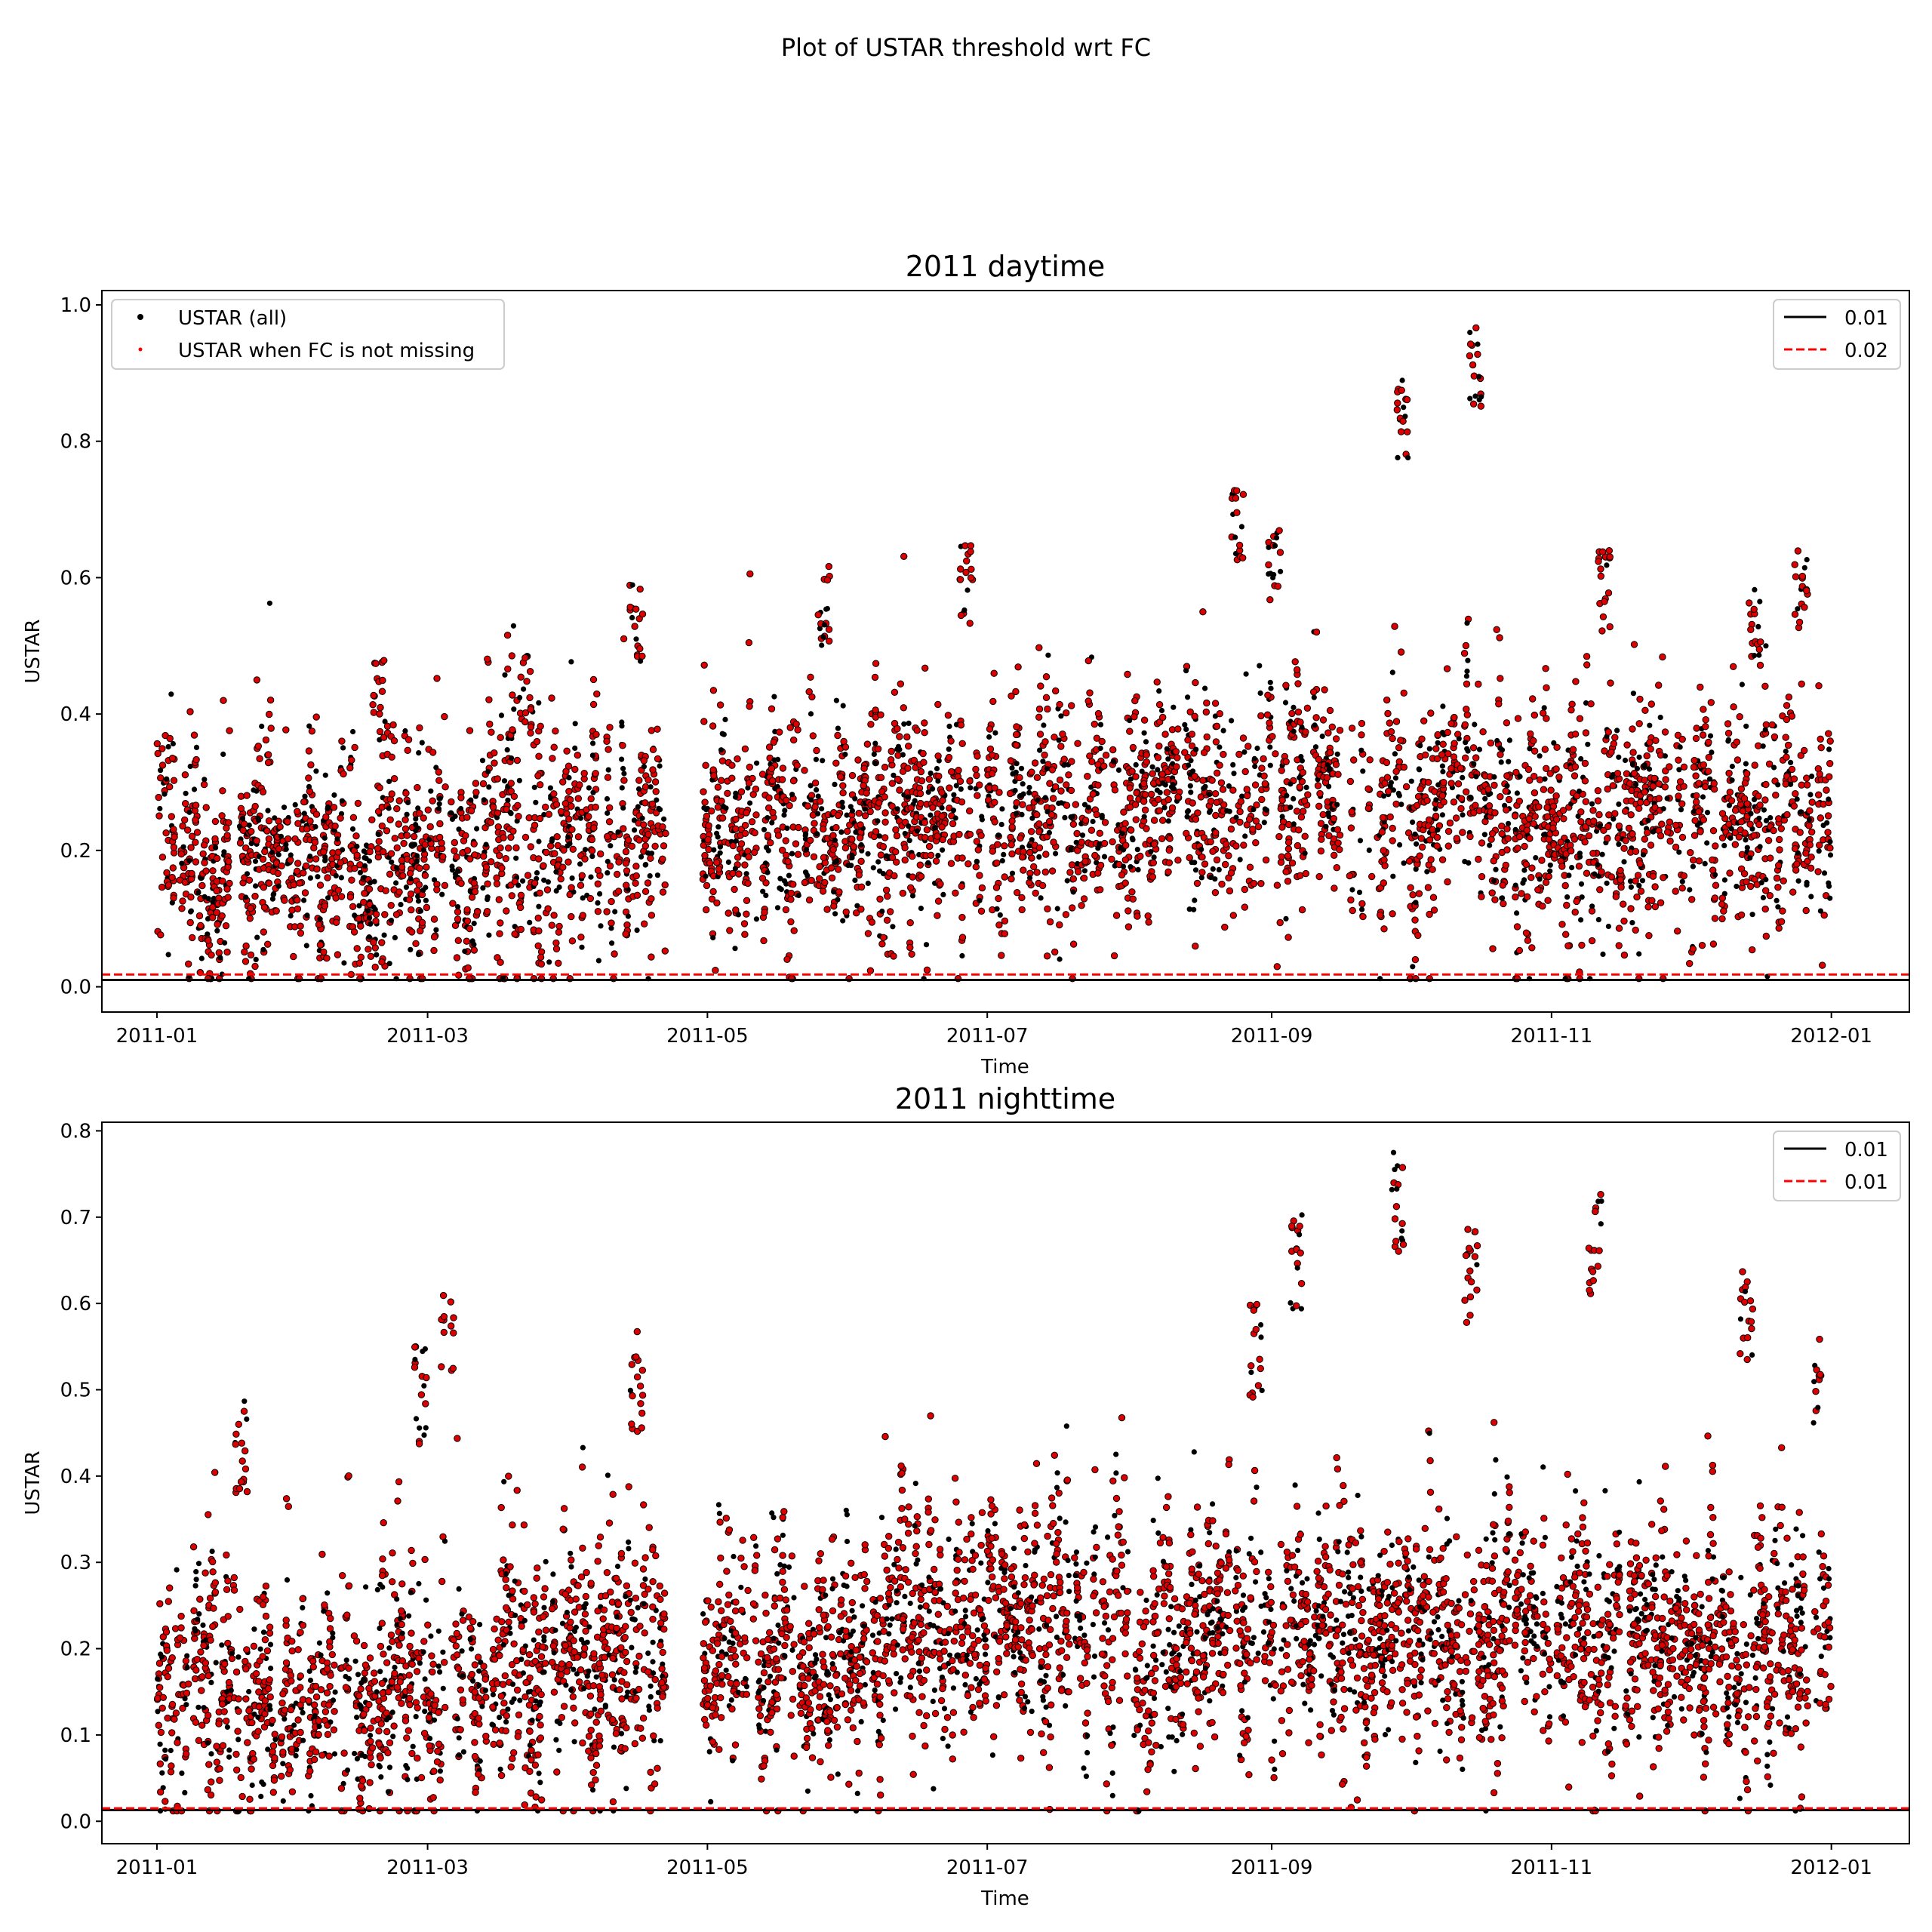  Describe the element at coordinates (1004, 1067) in the screenshot. I see `daytime-xlabel: Time` at that location.